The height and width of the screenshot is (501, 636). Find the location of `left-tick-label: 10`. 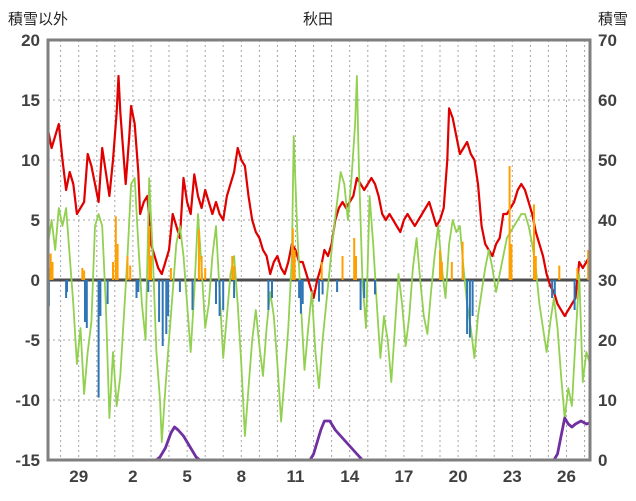

left-tick-label: 10 is located at coordinates (30, 160).